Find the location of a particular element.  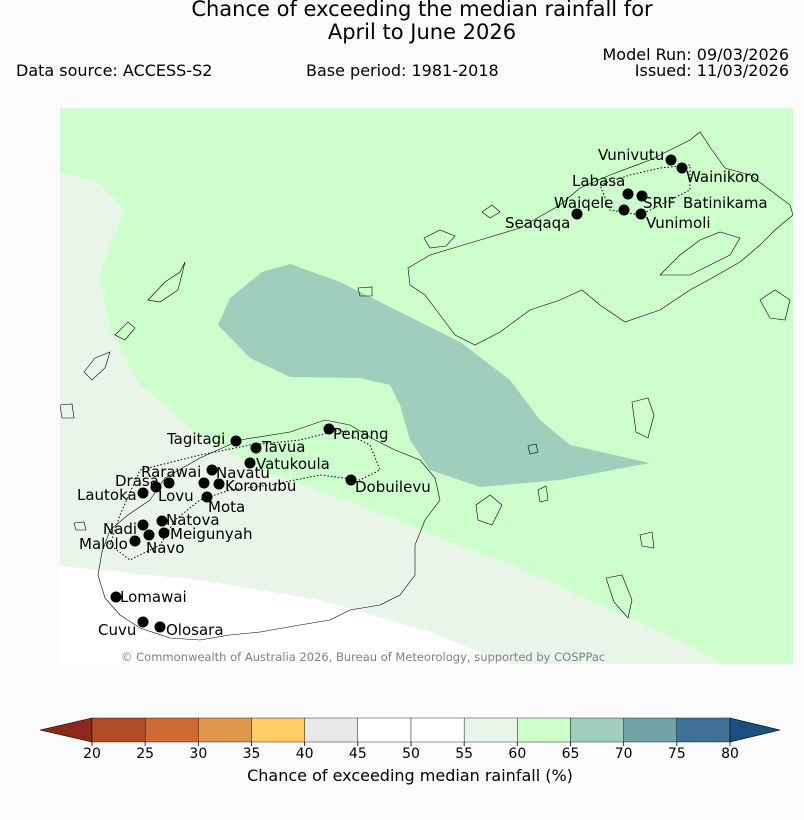

station-label: Rarawai is located at coordinates (171, 472).